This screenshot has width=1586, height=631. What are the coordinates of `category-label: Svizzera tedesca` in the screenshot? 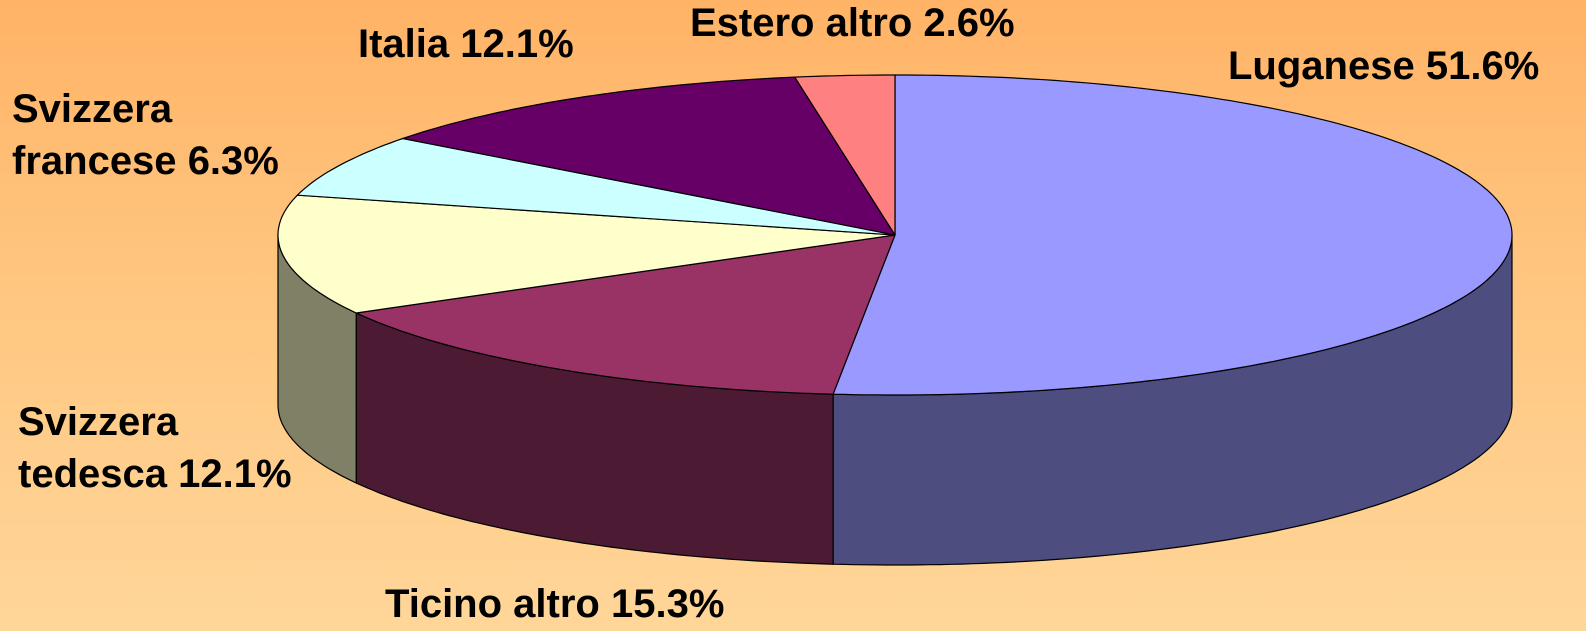 It's located at (98, 448).